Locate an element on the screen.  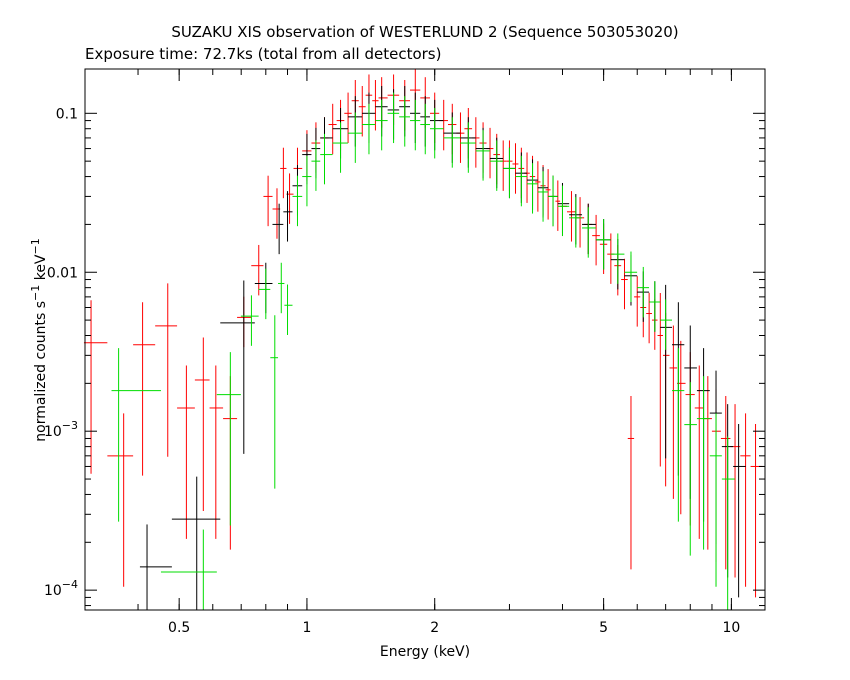
y-axis-label-main: normalized counts s is located at coordinates (41, 371).